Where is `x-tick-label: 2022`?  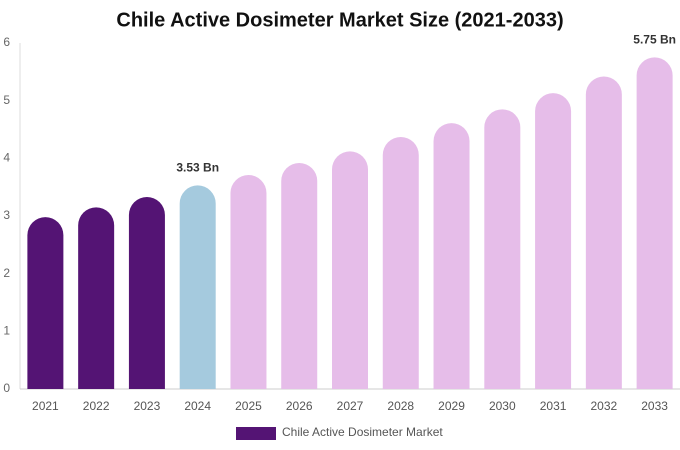
x-tick-label: 2022 is located at coordinates (96, 406).